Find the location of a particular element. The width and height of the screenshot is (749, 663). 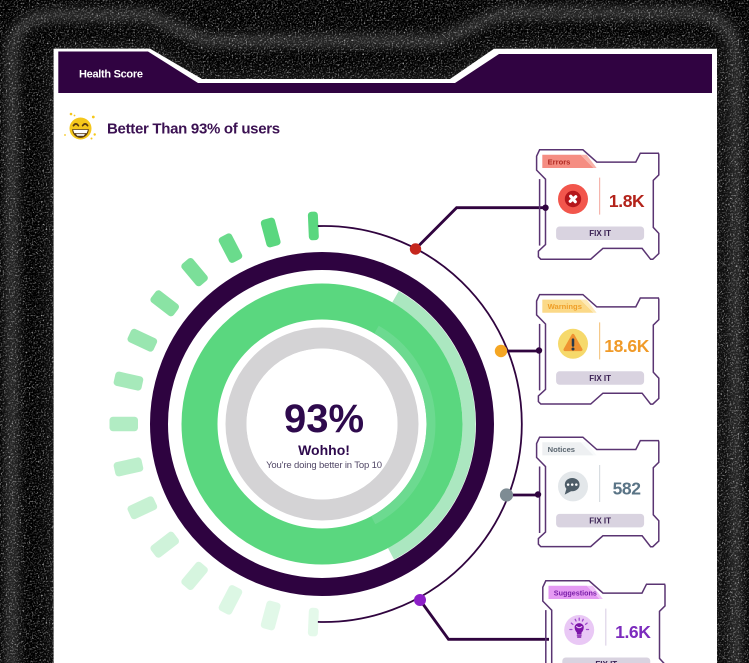

svg-text: 1.8K is located at coordinates (627, 201).